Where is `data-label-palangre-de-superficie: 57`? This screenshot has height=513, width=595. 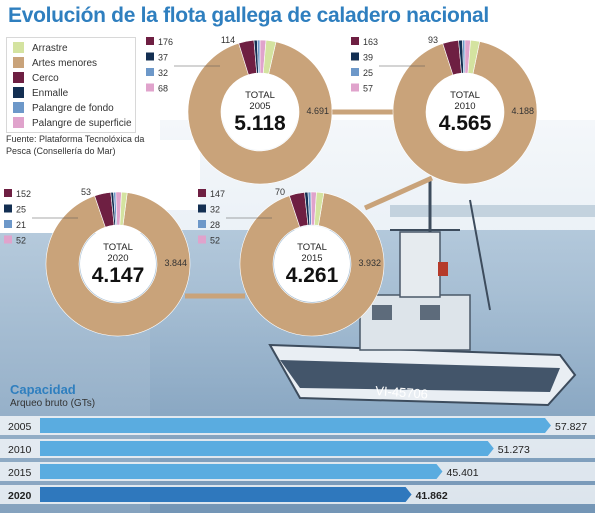 data-label-palangre-de-superficie: 57 is located at coordinates (368, 89).